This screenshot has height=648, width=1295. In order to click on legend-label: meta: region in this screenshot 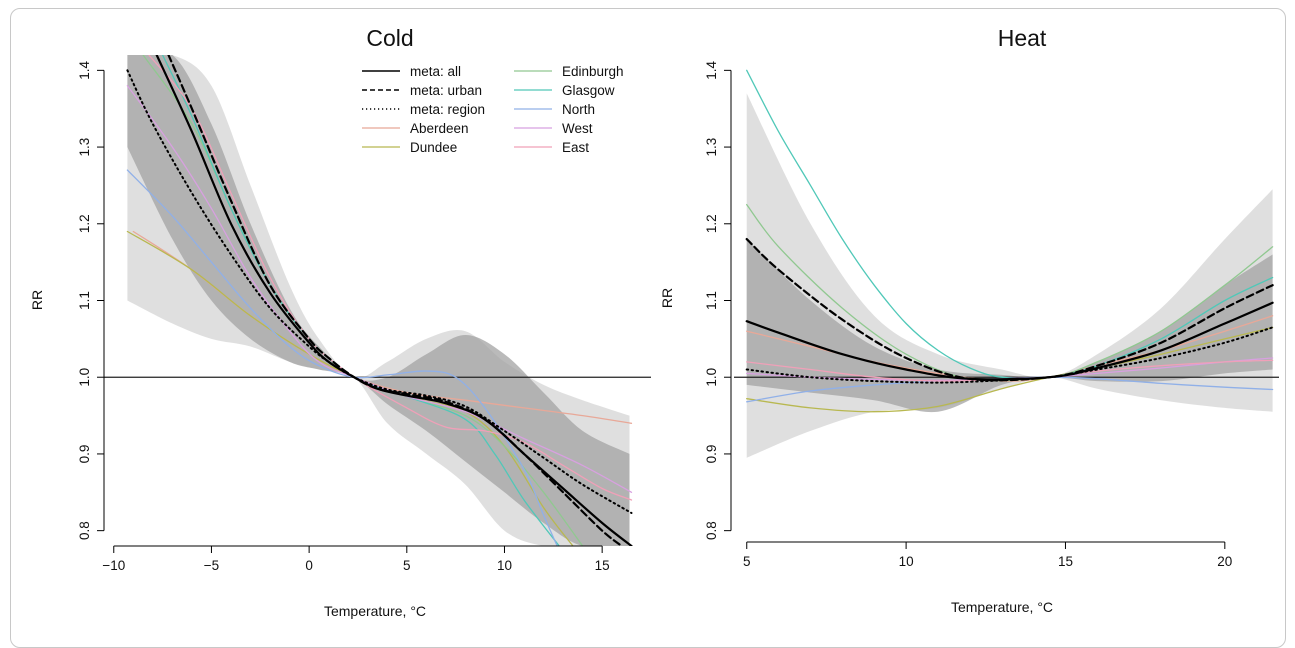, I will do `click(447, 109)`.